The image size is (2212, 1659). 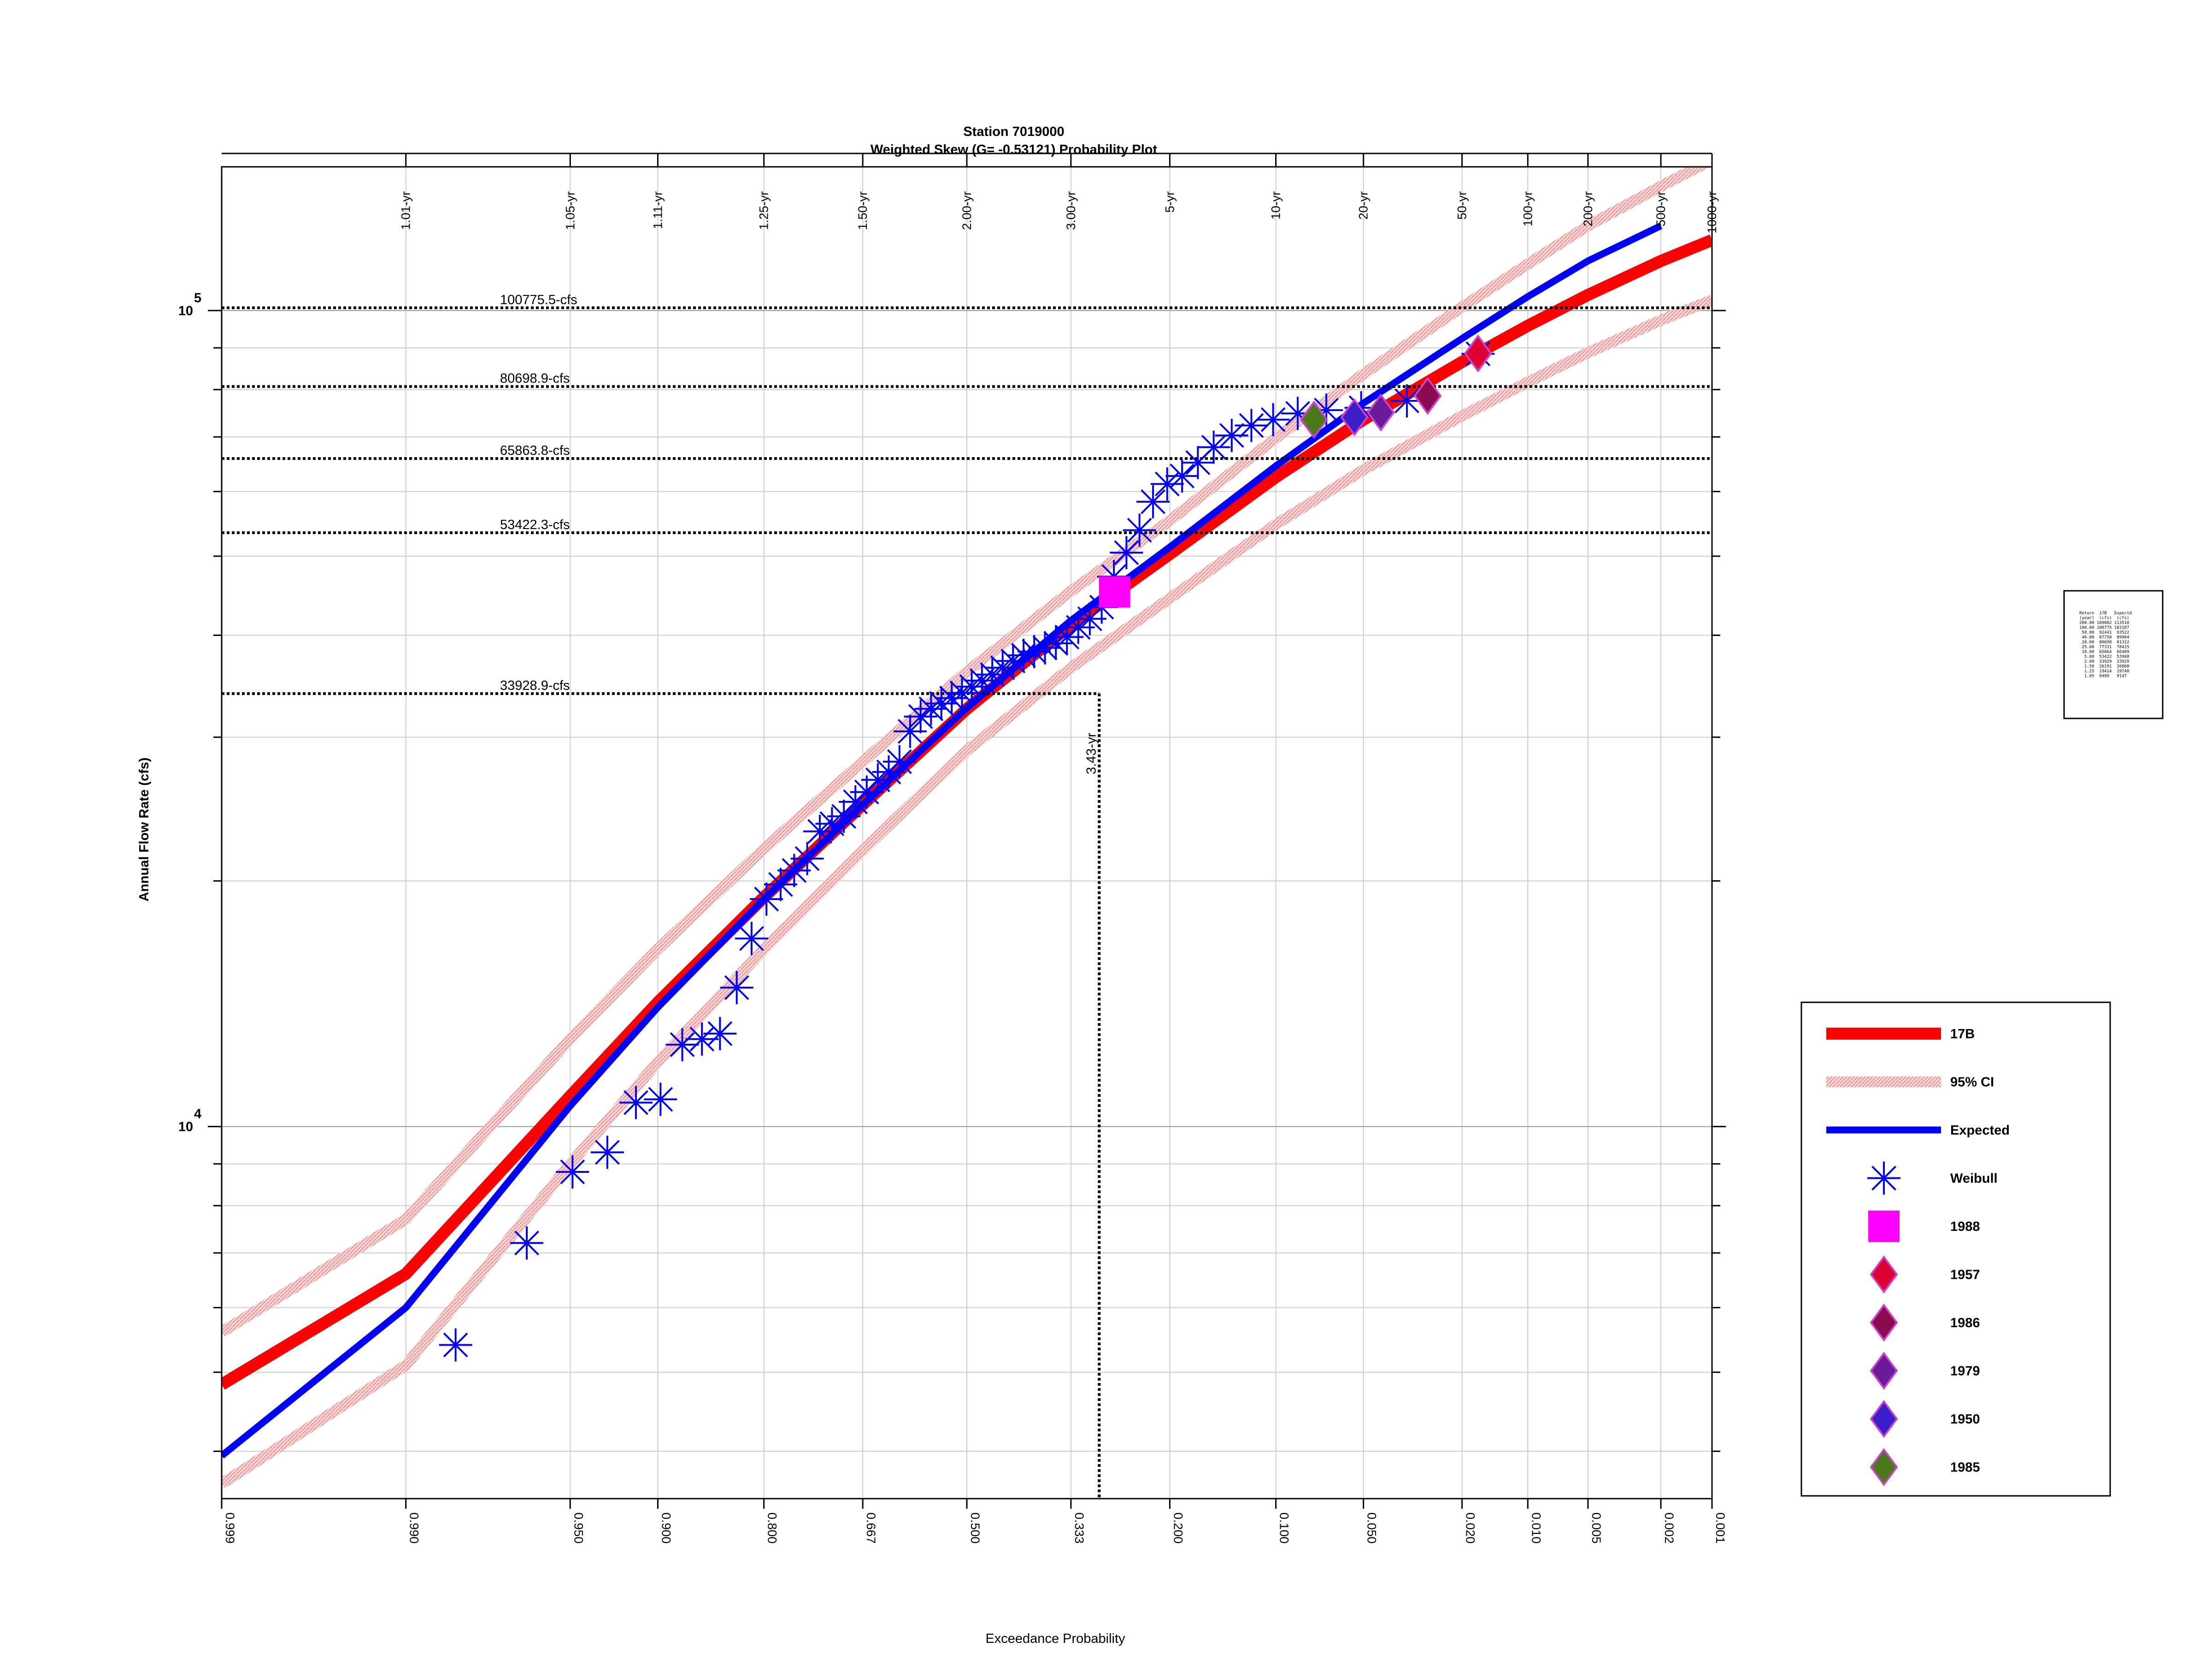 I want to click on x-tick-label: 0.020, so click(x=1470, y=1528).